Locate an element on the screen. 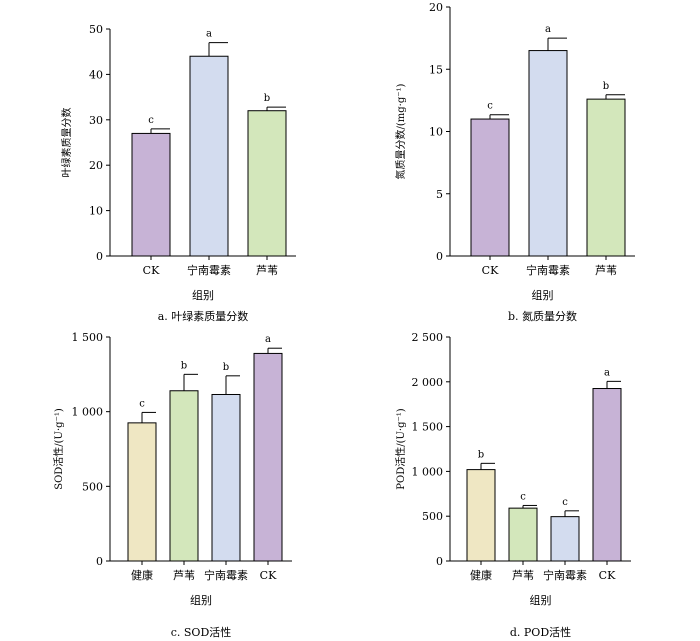 This screenshot has height=641, width=700. y-tick-label: 50 is located at coordinates (96, 29).